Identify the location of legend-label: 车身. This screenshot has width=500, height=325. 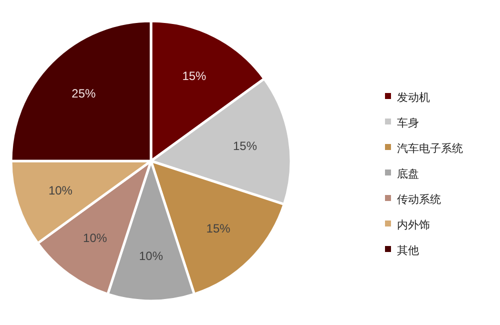
(408, 123).